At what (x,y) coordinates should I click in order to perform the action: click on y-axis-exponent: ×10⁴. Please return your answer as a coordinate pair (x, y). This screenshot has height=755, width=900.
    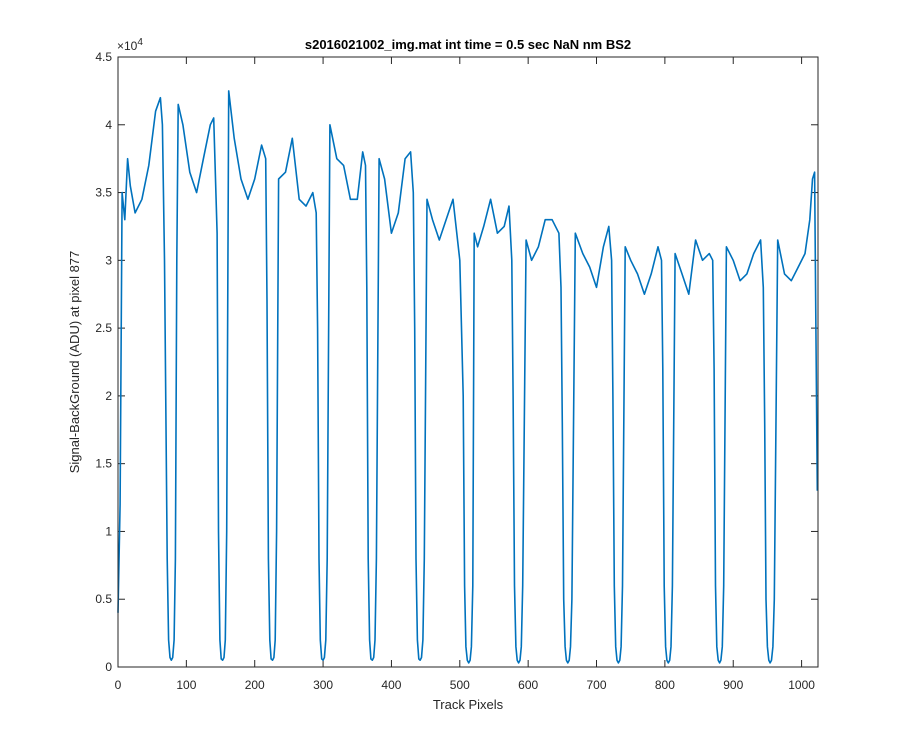
    Looking at the image, I should click on (130, 45).